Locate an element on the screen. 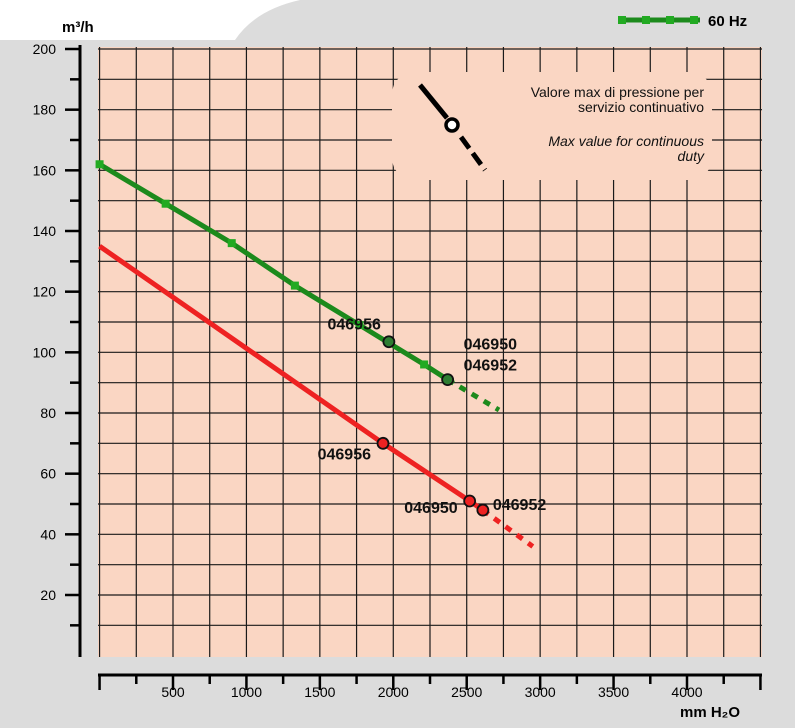  y-tick-label: 60 is located at coordinates (48, 474).